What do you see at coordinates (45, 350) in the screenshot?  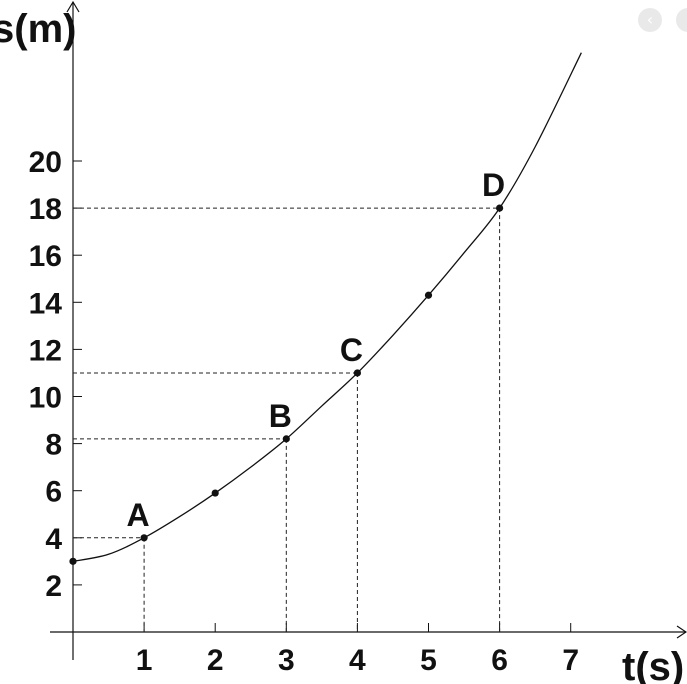 I see `y-tick-label: 12` at bounding box center [45, 350].